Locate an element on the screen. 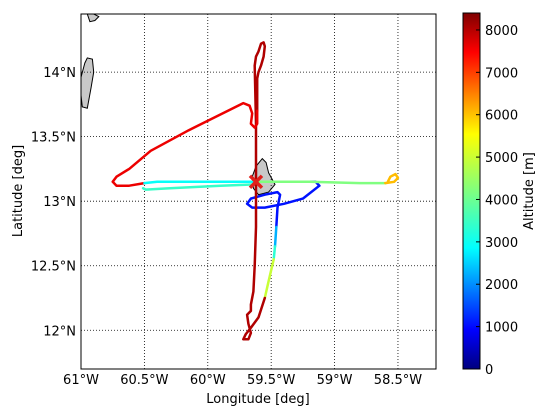 The width and height of the screenshot is (536, 406). land-st-vincent is located at coordinates (88, 83).